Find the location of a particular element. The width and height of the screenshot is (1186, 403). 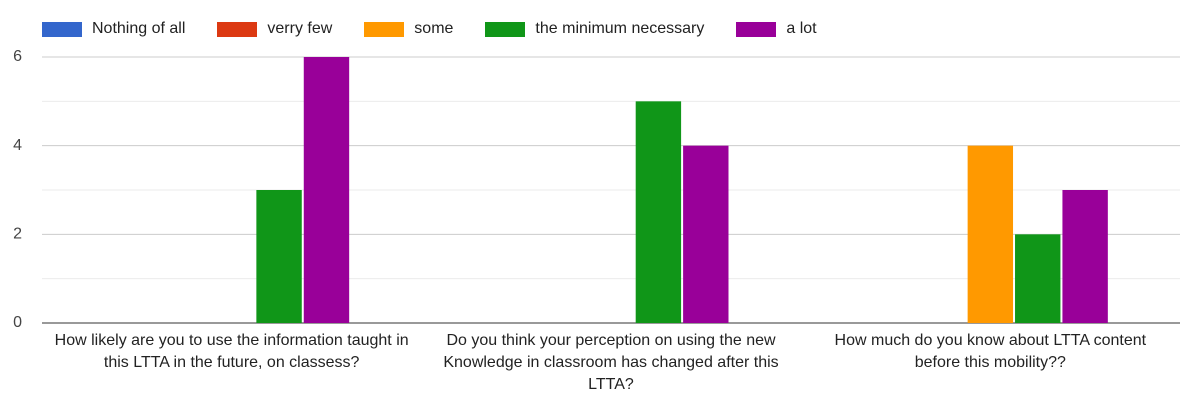

legend-item: Nothing of all is located at coordinates (113, 29).